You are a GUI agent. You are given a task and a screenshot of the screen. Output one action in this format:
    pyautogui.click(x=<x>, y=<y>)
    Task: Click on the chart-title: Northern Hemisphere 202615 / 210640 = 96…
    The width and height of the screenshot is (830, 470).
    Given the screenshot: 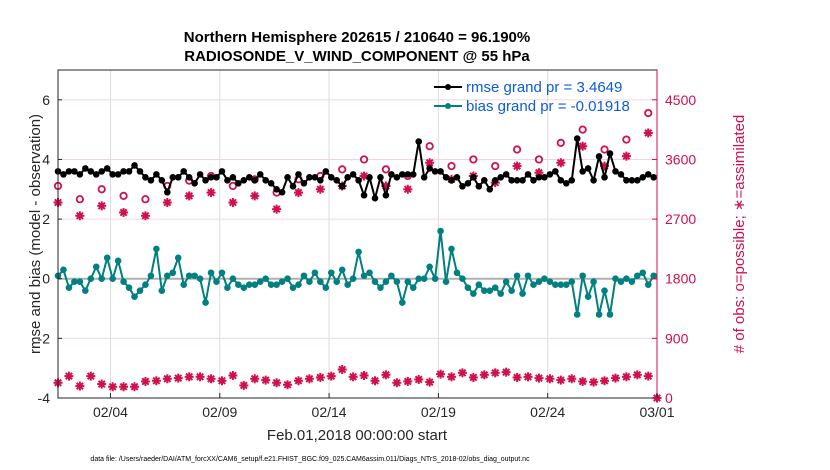 What is the action you would take?
    pyautogui.click(x=357, y=37)
    